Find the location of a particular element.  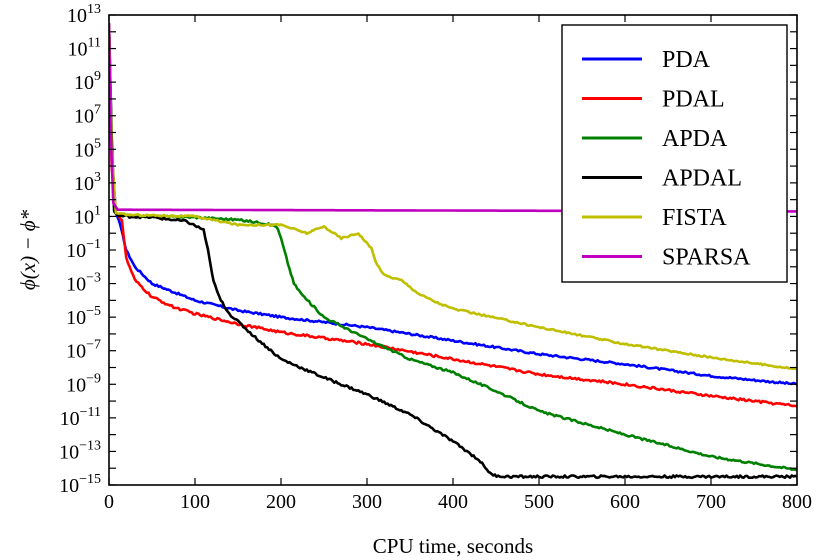

y-tick-label: 10¹³ is located at coordinates (84, 14).